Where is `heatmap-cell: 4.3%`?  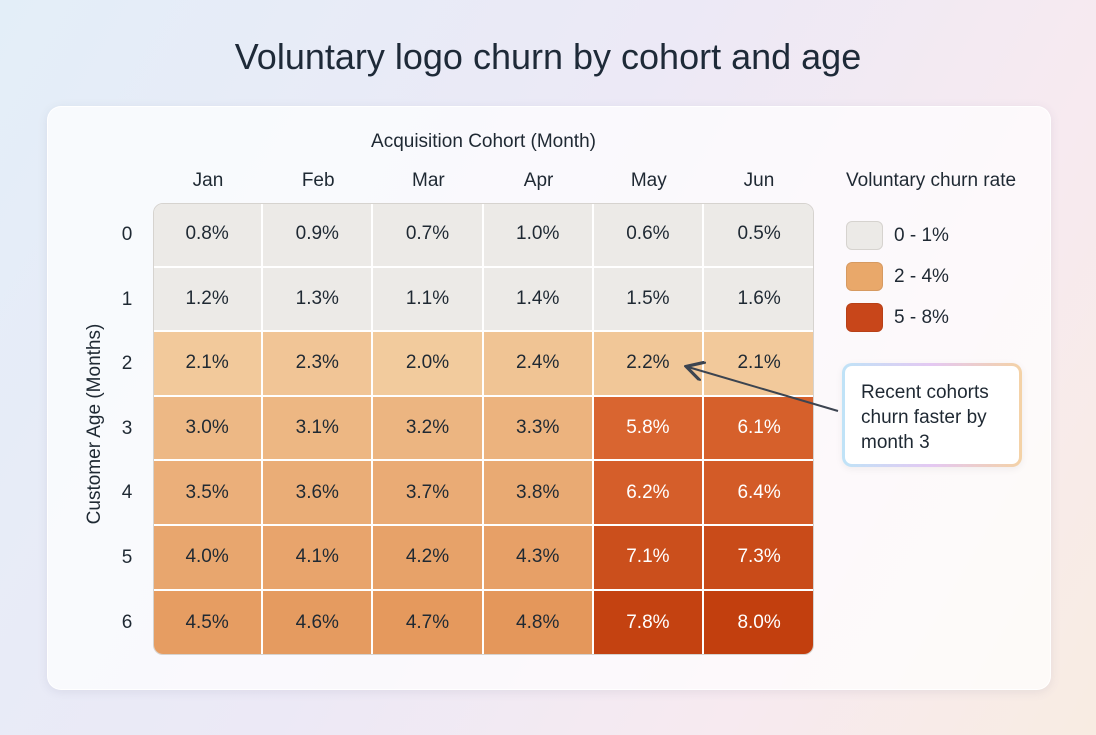 heatmap-cell: 4.3% is located at coordinates (538, 558).